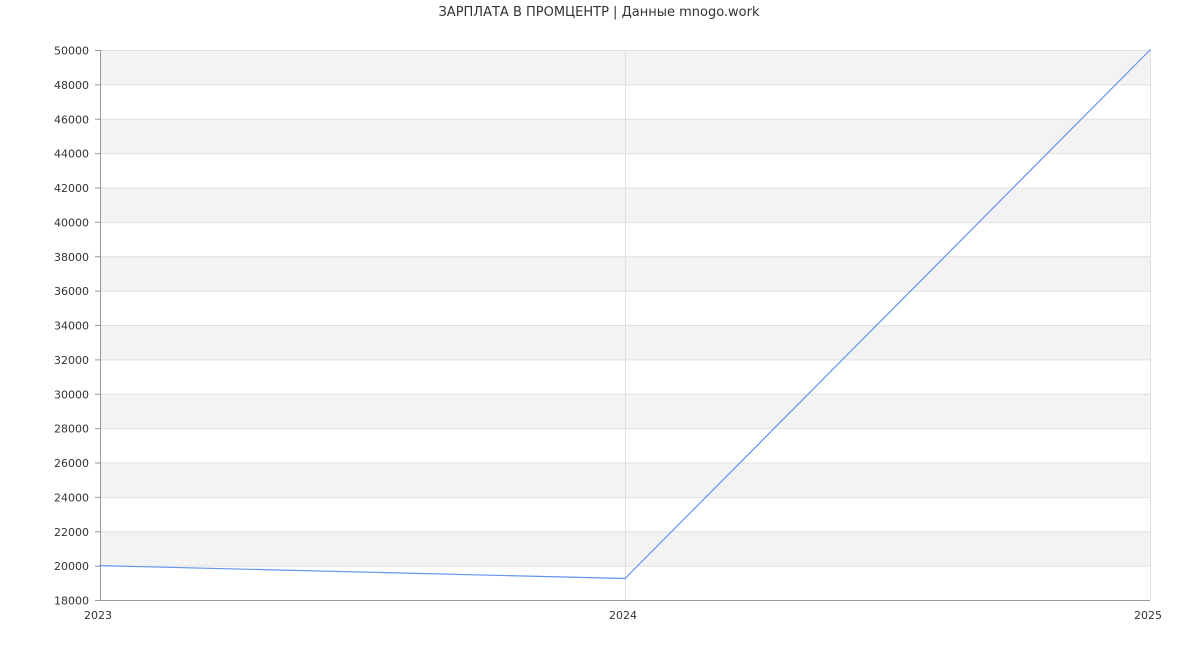 Image resolution: width=1200 pixels, height=654 pixels. What do you see at coordinates (71, 566) in the screenshot?
I see `y-tick-label: 20000` at bounding box center [71, 566].